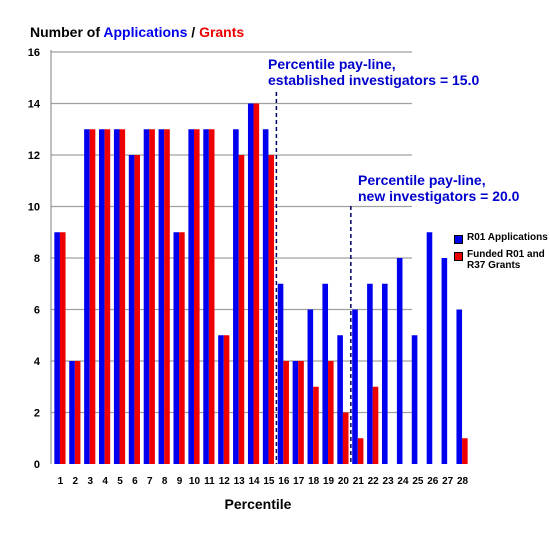  I want to click on chart-title: Number of Applications / Grants, so click(137, 32).